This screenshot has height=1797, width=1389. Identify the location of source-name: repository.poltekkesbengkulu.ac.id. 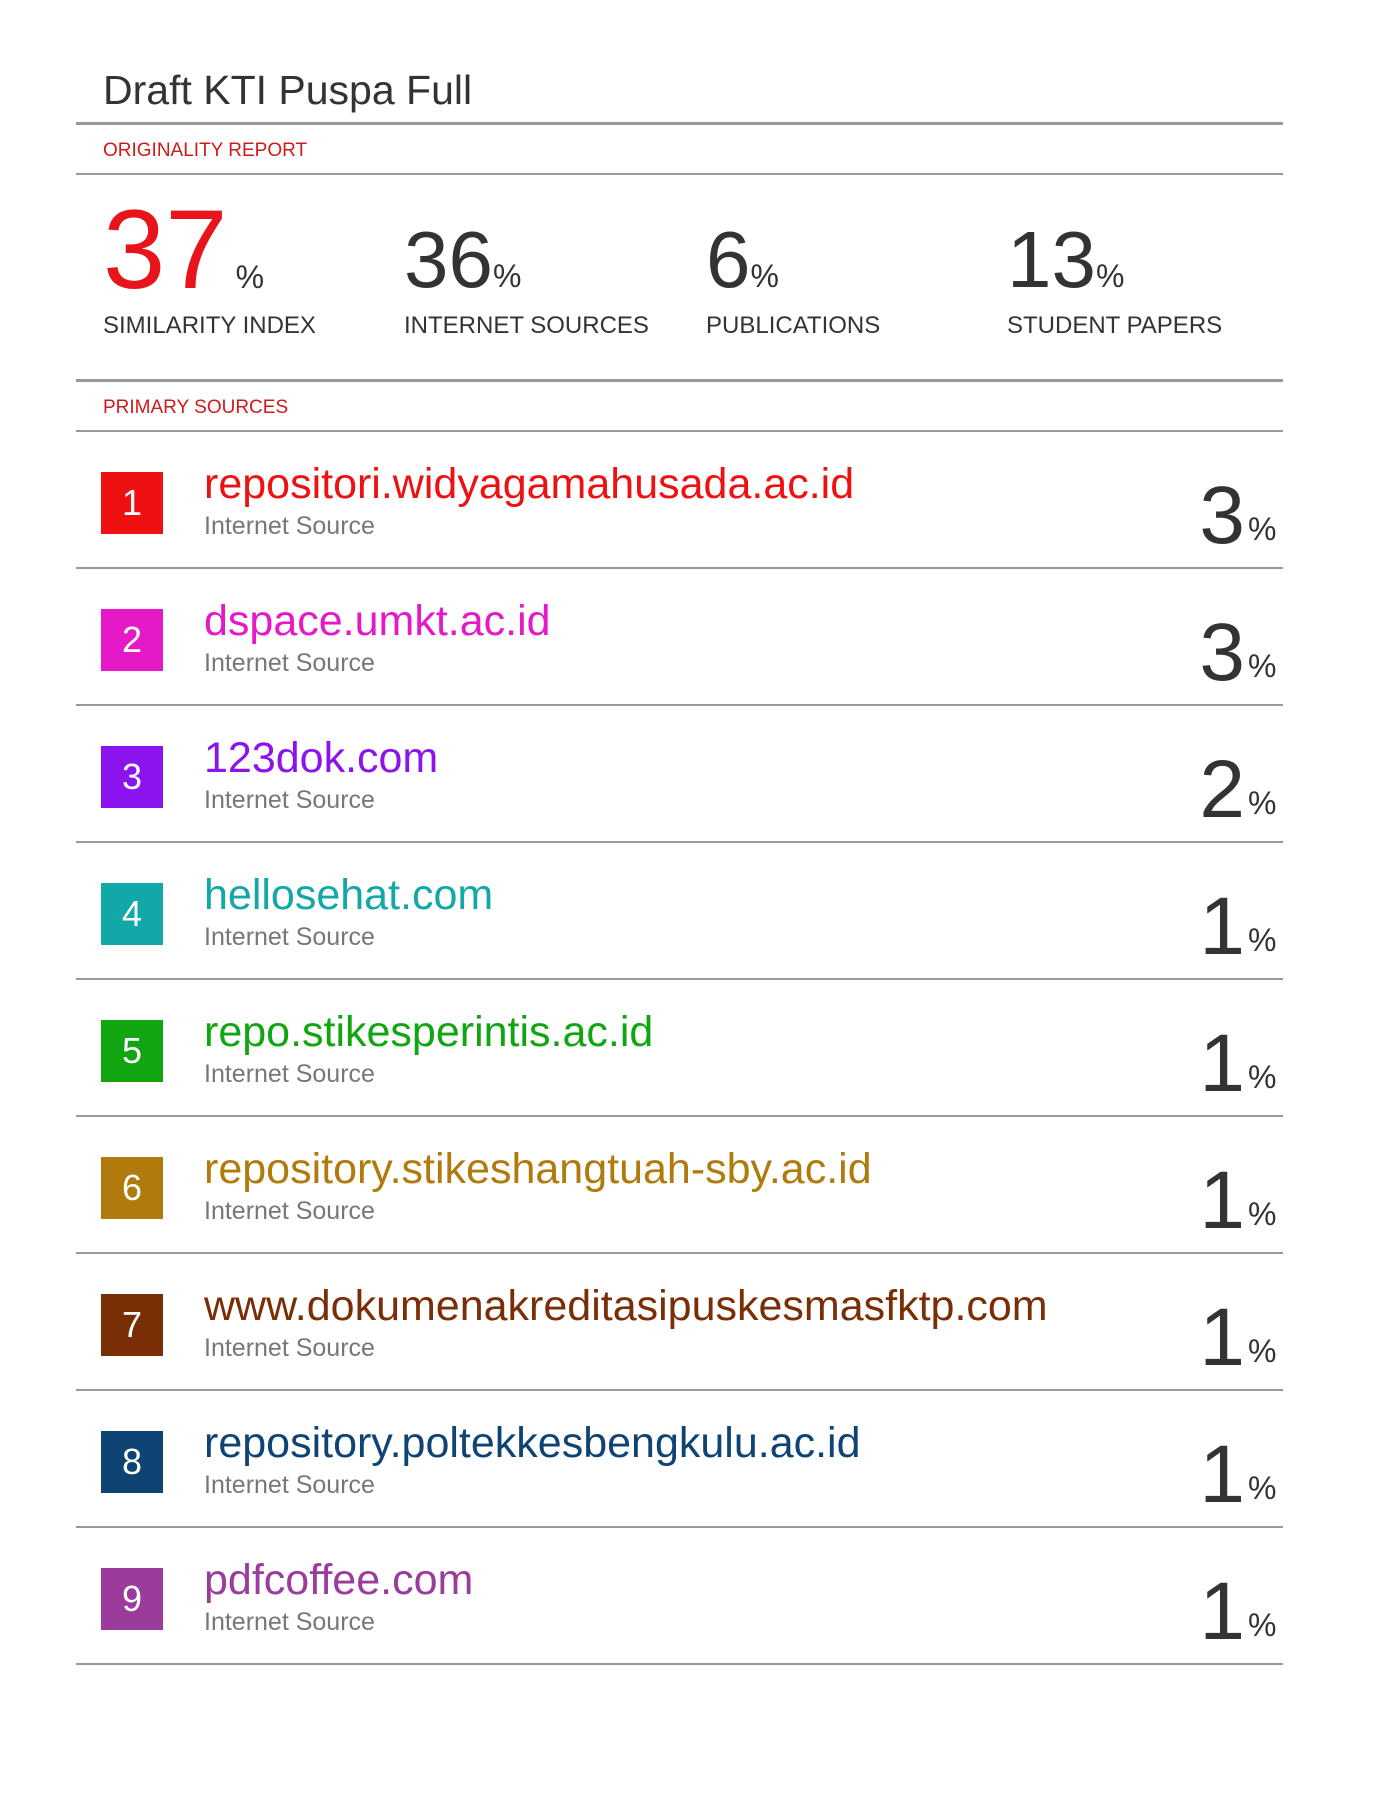
(532, 1443).